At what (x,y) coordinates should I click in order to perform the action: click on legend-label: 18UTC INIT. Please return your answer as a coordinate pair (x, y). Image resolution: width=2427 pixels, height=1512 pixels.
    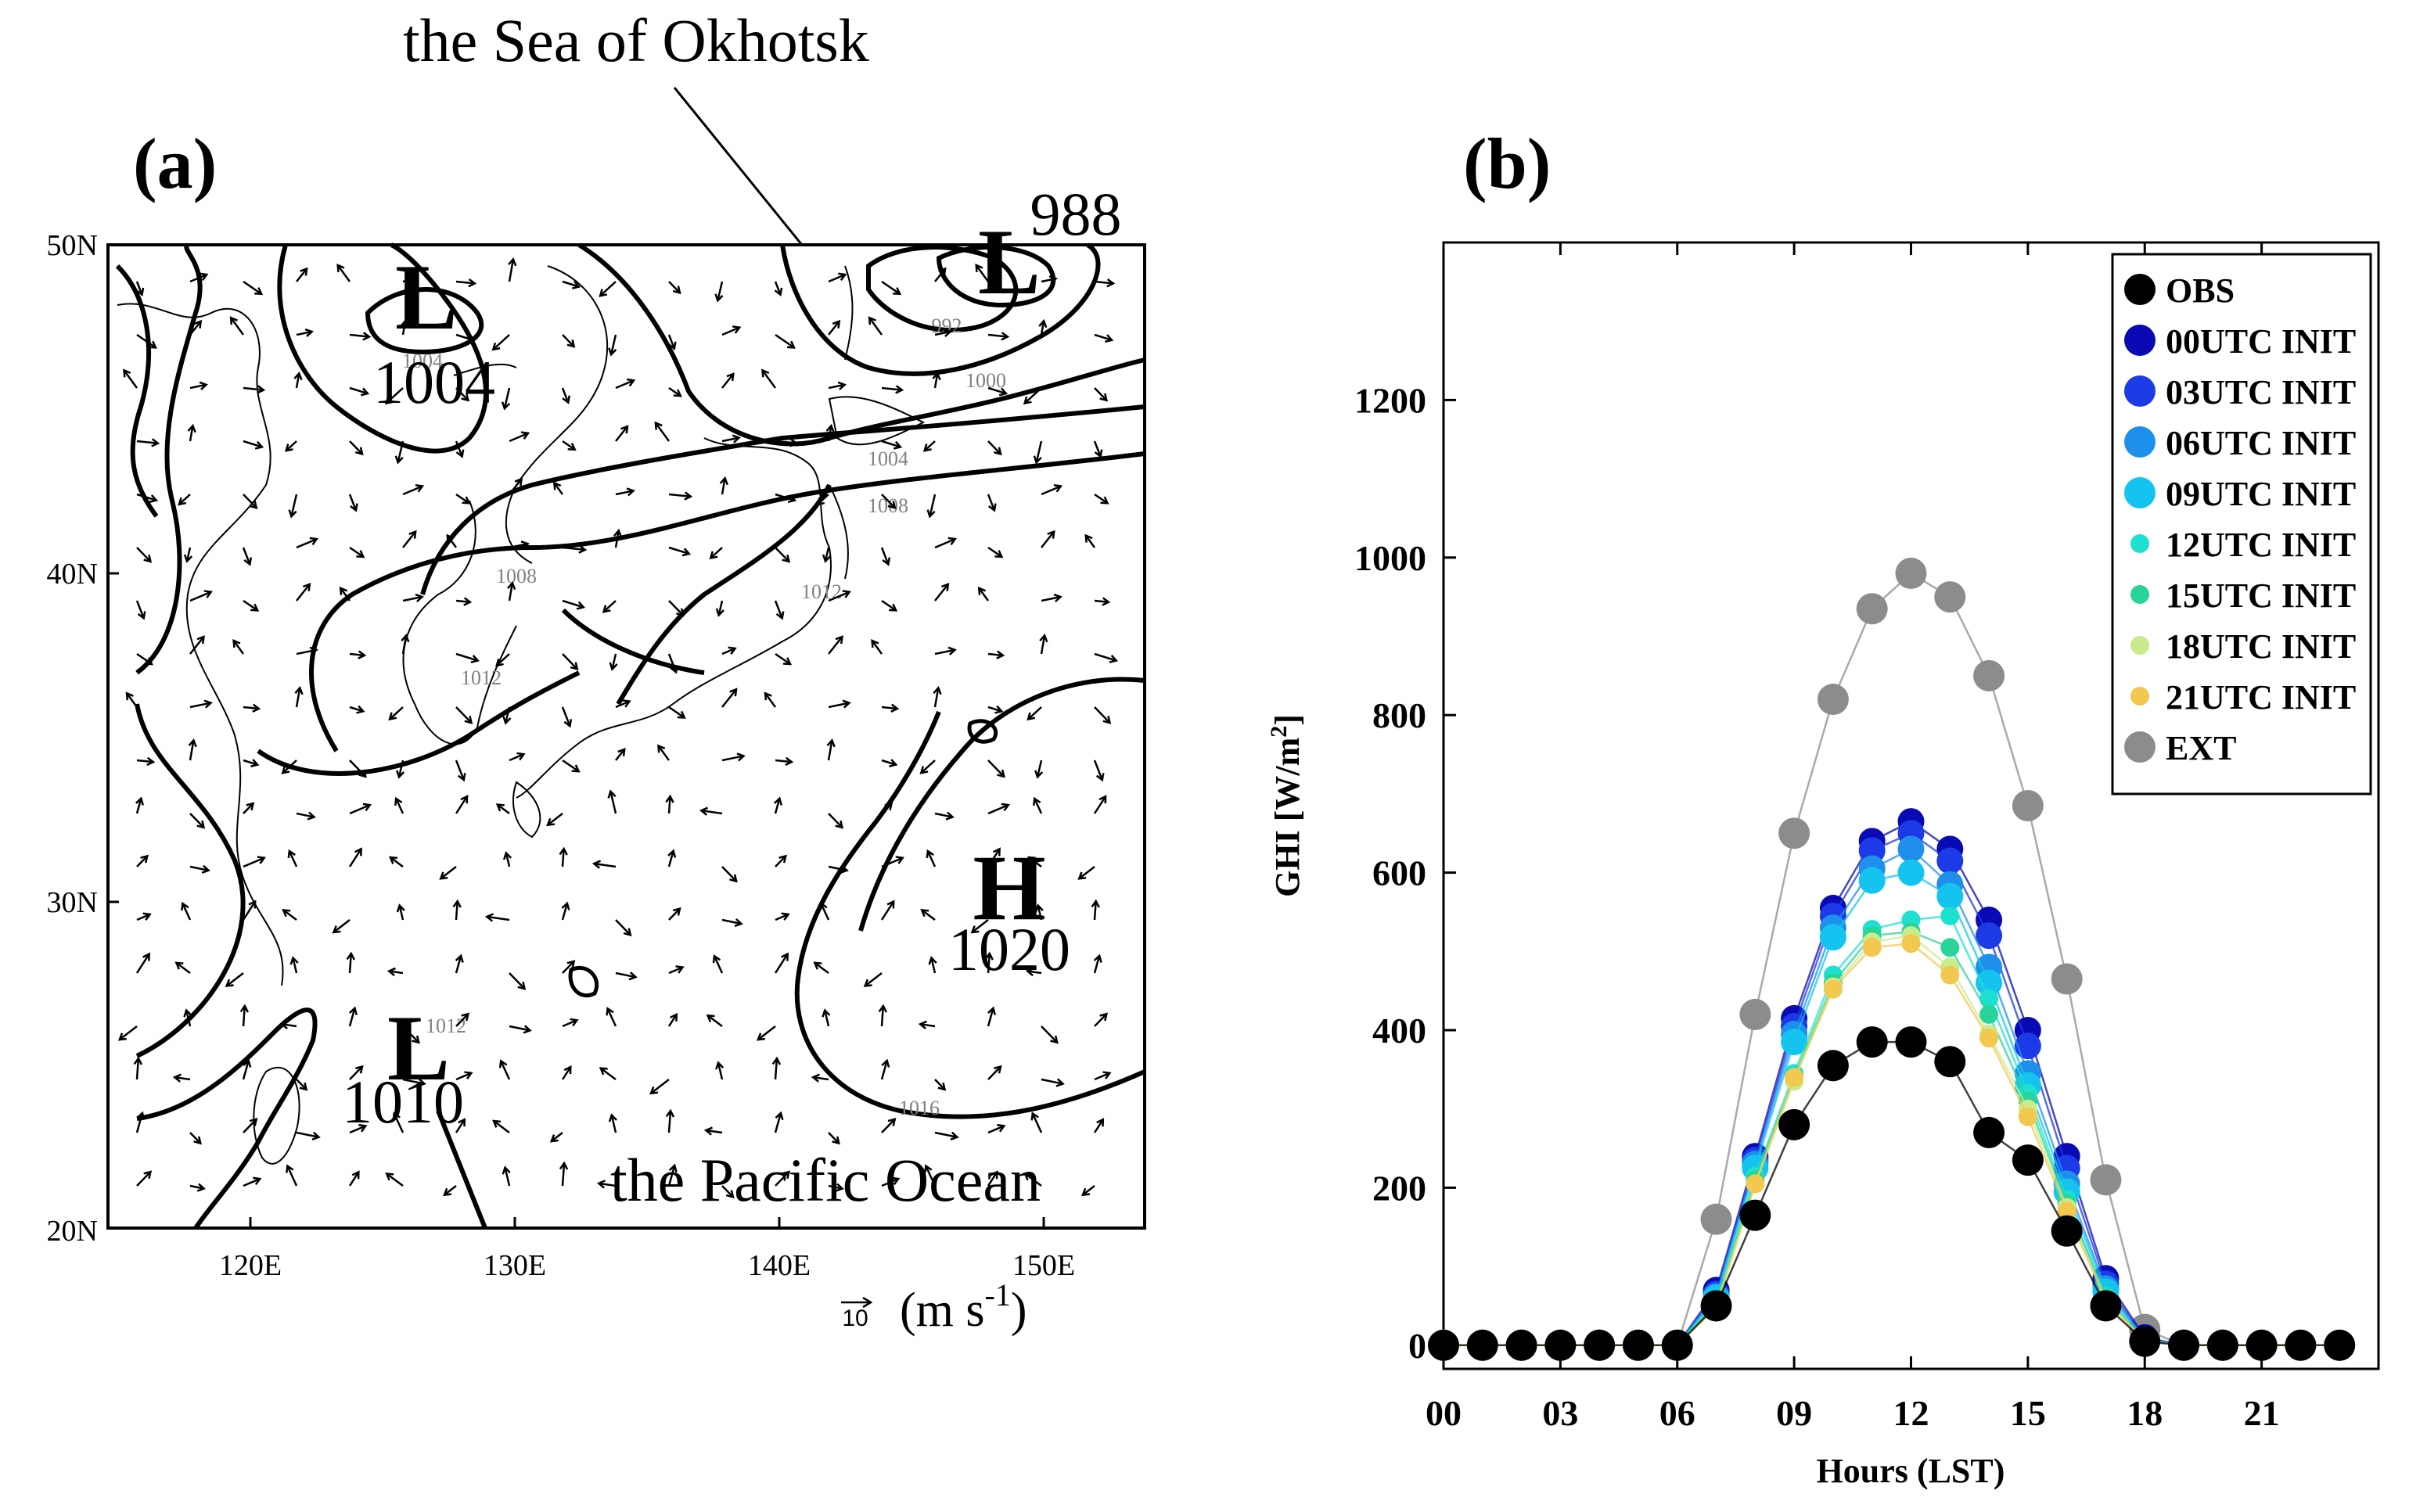
    Looking at the image, I should click on (2261, 646).